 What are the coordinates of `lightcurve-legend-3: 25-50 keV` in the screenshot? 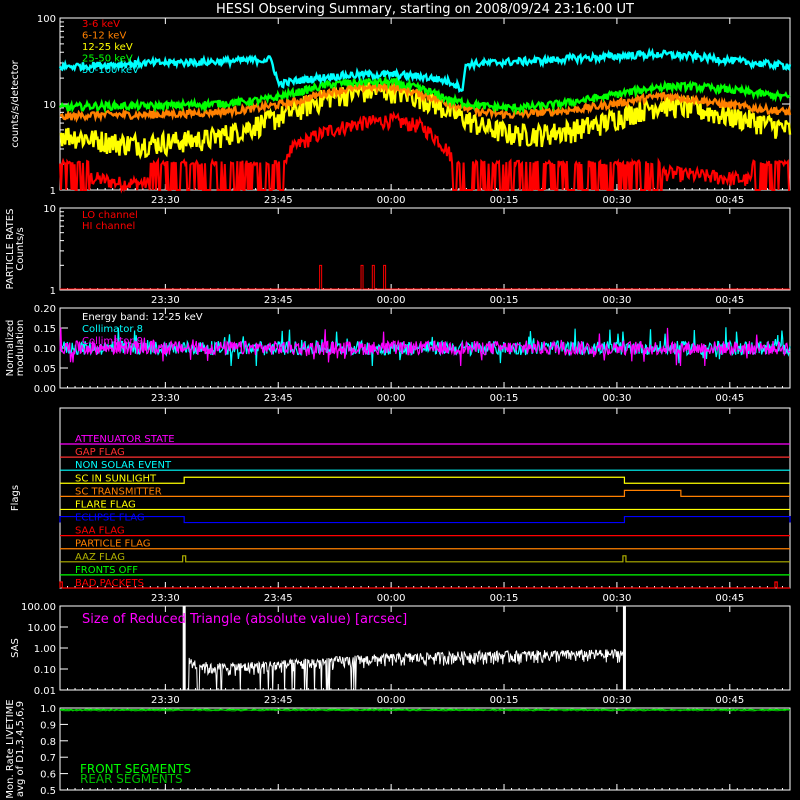 It's located at (107, 59).